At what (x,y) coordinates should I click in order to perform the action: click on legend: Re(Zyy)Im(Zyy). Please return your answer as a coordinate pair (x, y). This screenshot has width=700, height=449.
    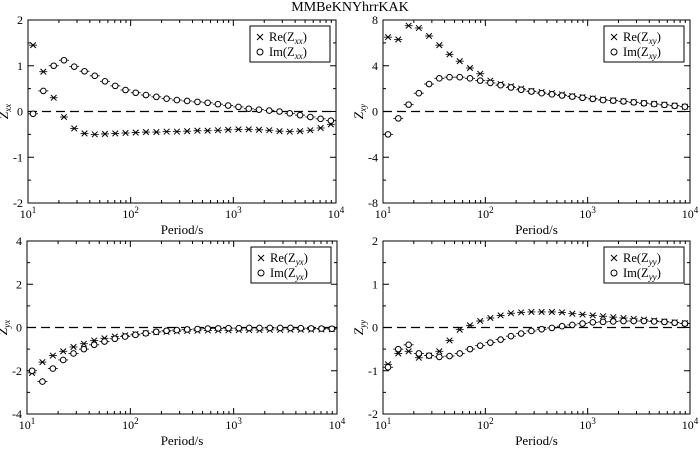
    Looking at the image, I should click on (644, 265).